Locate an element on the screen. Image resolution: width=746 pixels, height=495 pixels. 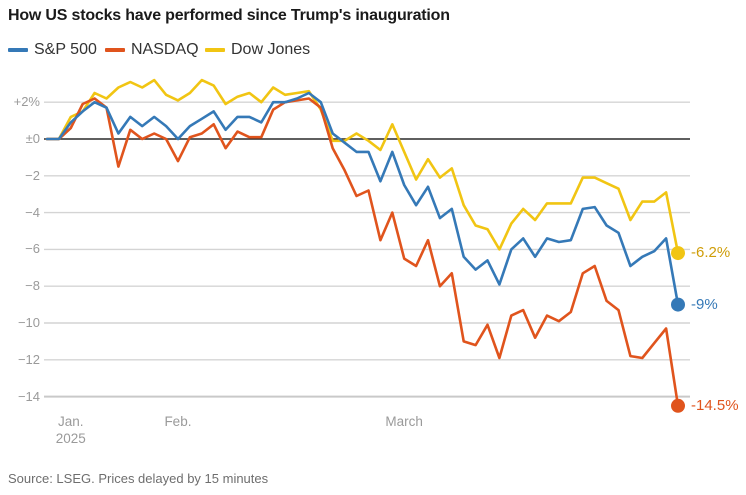
sp500-line-swatch-icon is located at coordinates (18, 50).